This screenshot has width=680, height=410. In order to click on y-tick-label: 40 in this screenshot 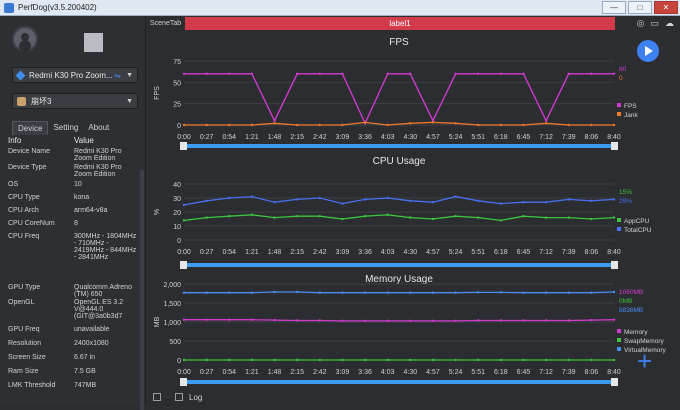, I will do `click(177, 185)`.